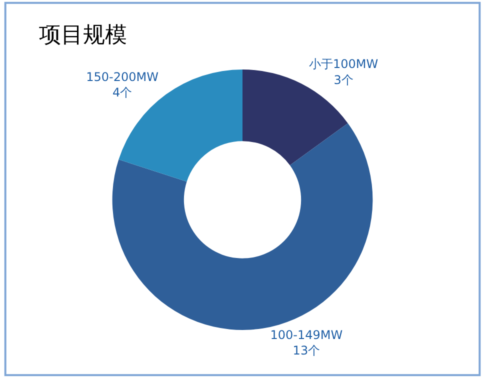  Describe the element at coordinates (306, 335) in the screenshot. I see `slice-label: 100-149MW` at that location.